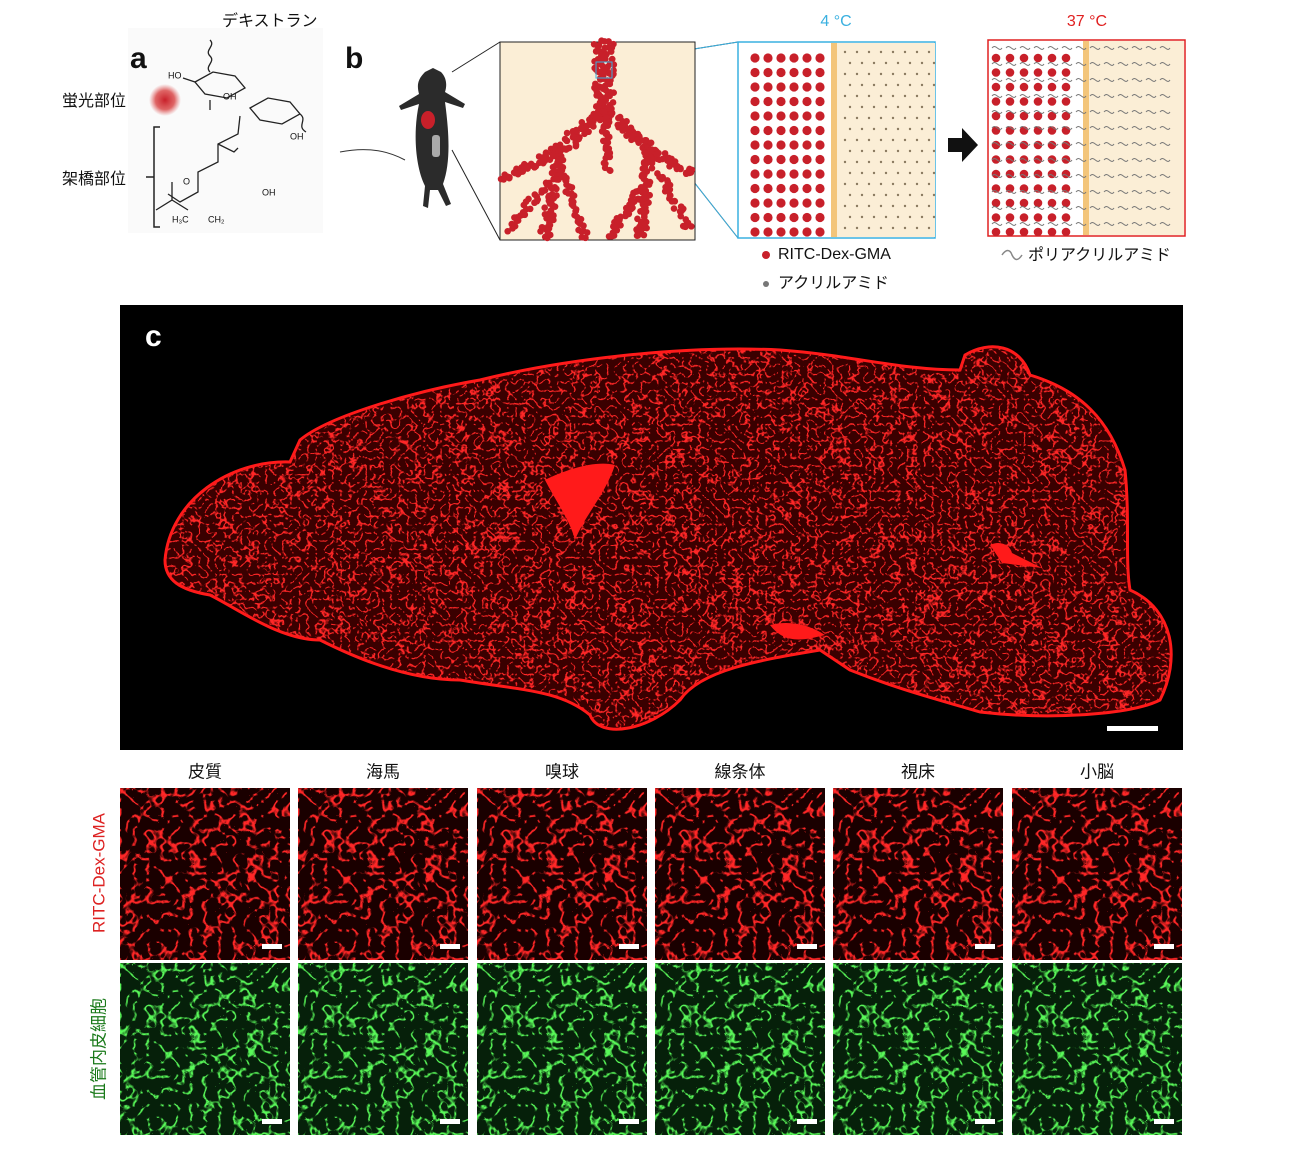 The height and width of the screenshot is (1163, 1300). What do you see at coordinates (562, 771) in the screenshot?
I see `region-label: 嗅球` at bounding box center [562, 771].